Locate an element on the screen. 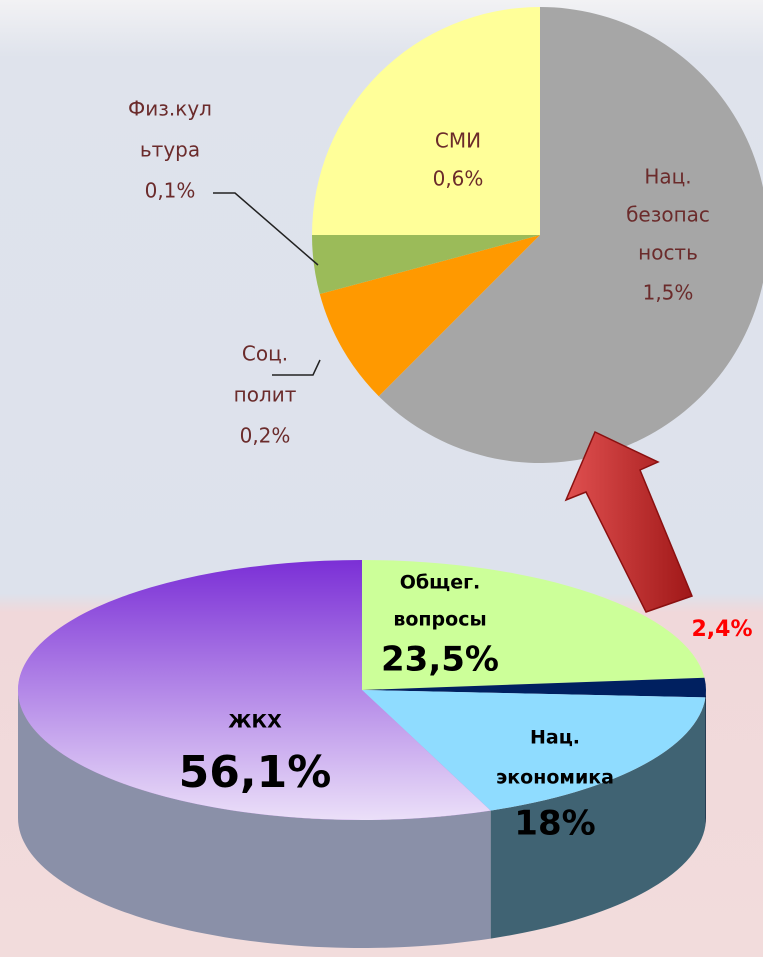 This screenshot has width=763, height=957. slice-label: безопас is located at coordinates (668, 215).